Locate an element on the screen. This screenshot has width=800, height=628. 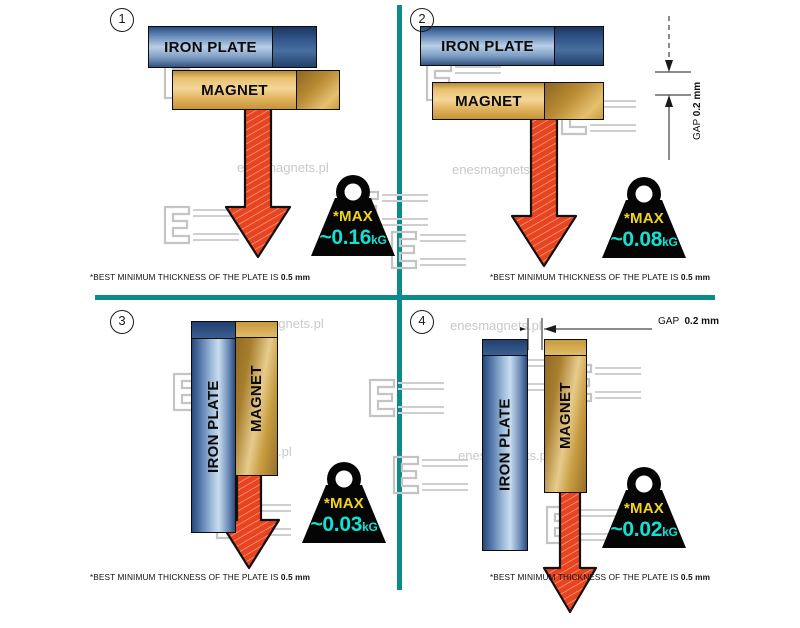
panel-number: 1 is located at coordinates (122, 20).